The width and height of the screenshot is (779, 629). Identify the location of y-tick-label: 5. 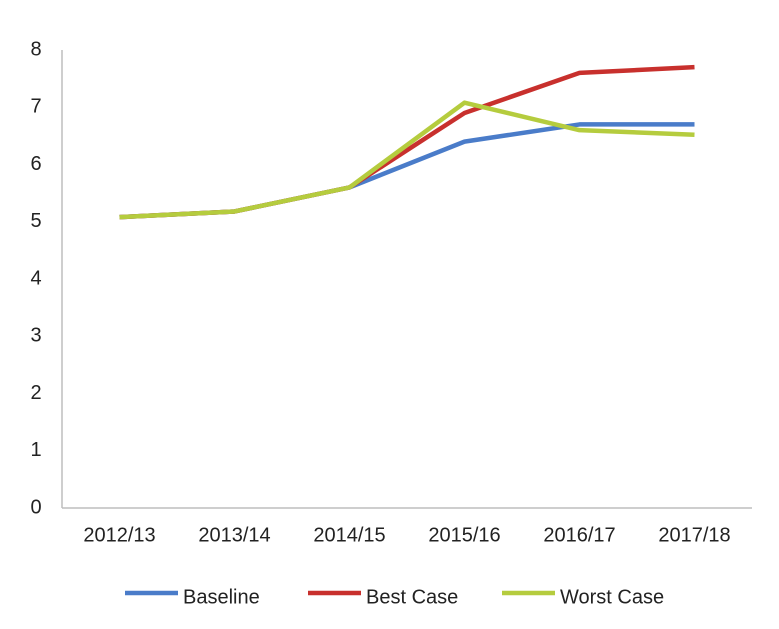
(35, 221).